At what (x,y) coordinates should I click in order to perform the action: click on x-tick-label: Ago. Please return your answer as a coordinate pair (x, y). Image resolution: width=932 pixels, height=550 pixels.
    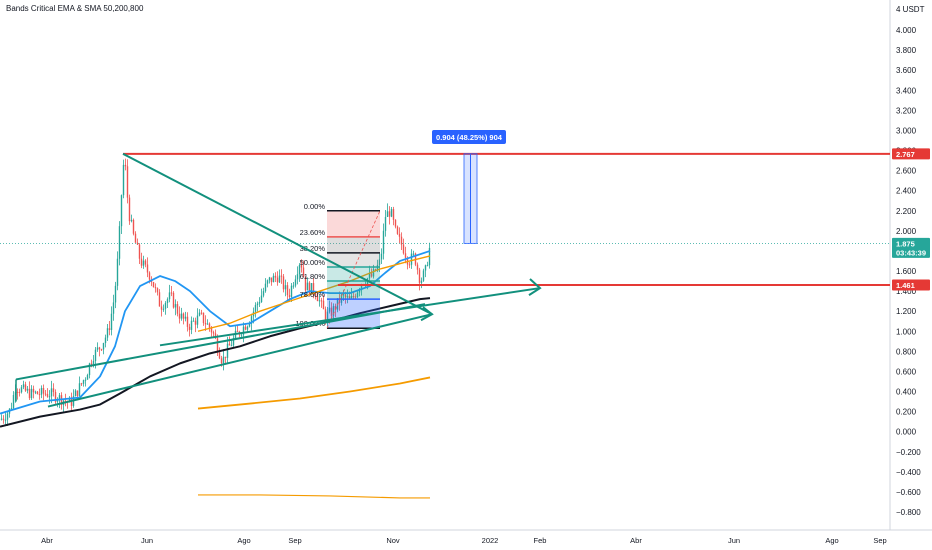
    Looking at the image, I should click on (831, 540).